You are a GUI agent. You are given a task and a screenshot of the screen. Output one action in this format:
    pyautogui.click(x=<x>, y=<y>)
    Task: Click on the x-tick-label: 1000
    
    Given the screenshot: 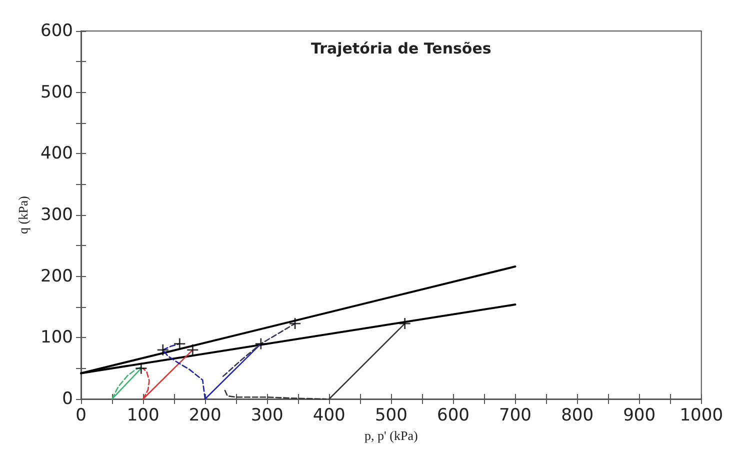 What is the action you would take?
    pyautogui.click(x=701, y=416)
    